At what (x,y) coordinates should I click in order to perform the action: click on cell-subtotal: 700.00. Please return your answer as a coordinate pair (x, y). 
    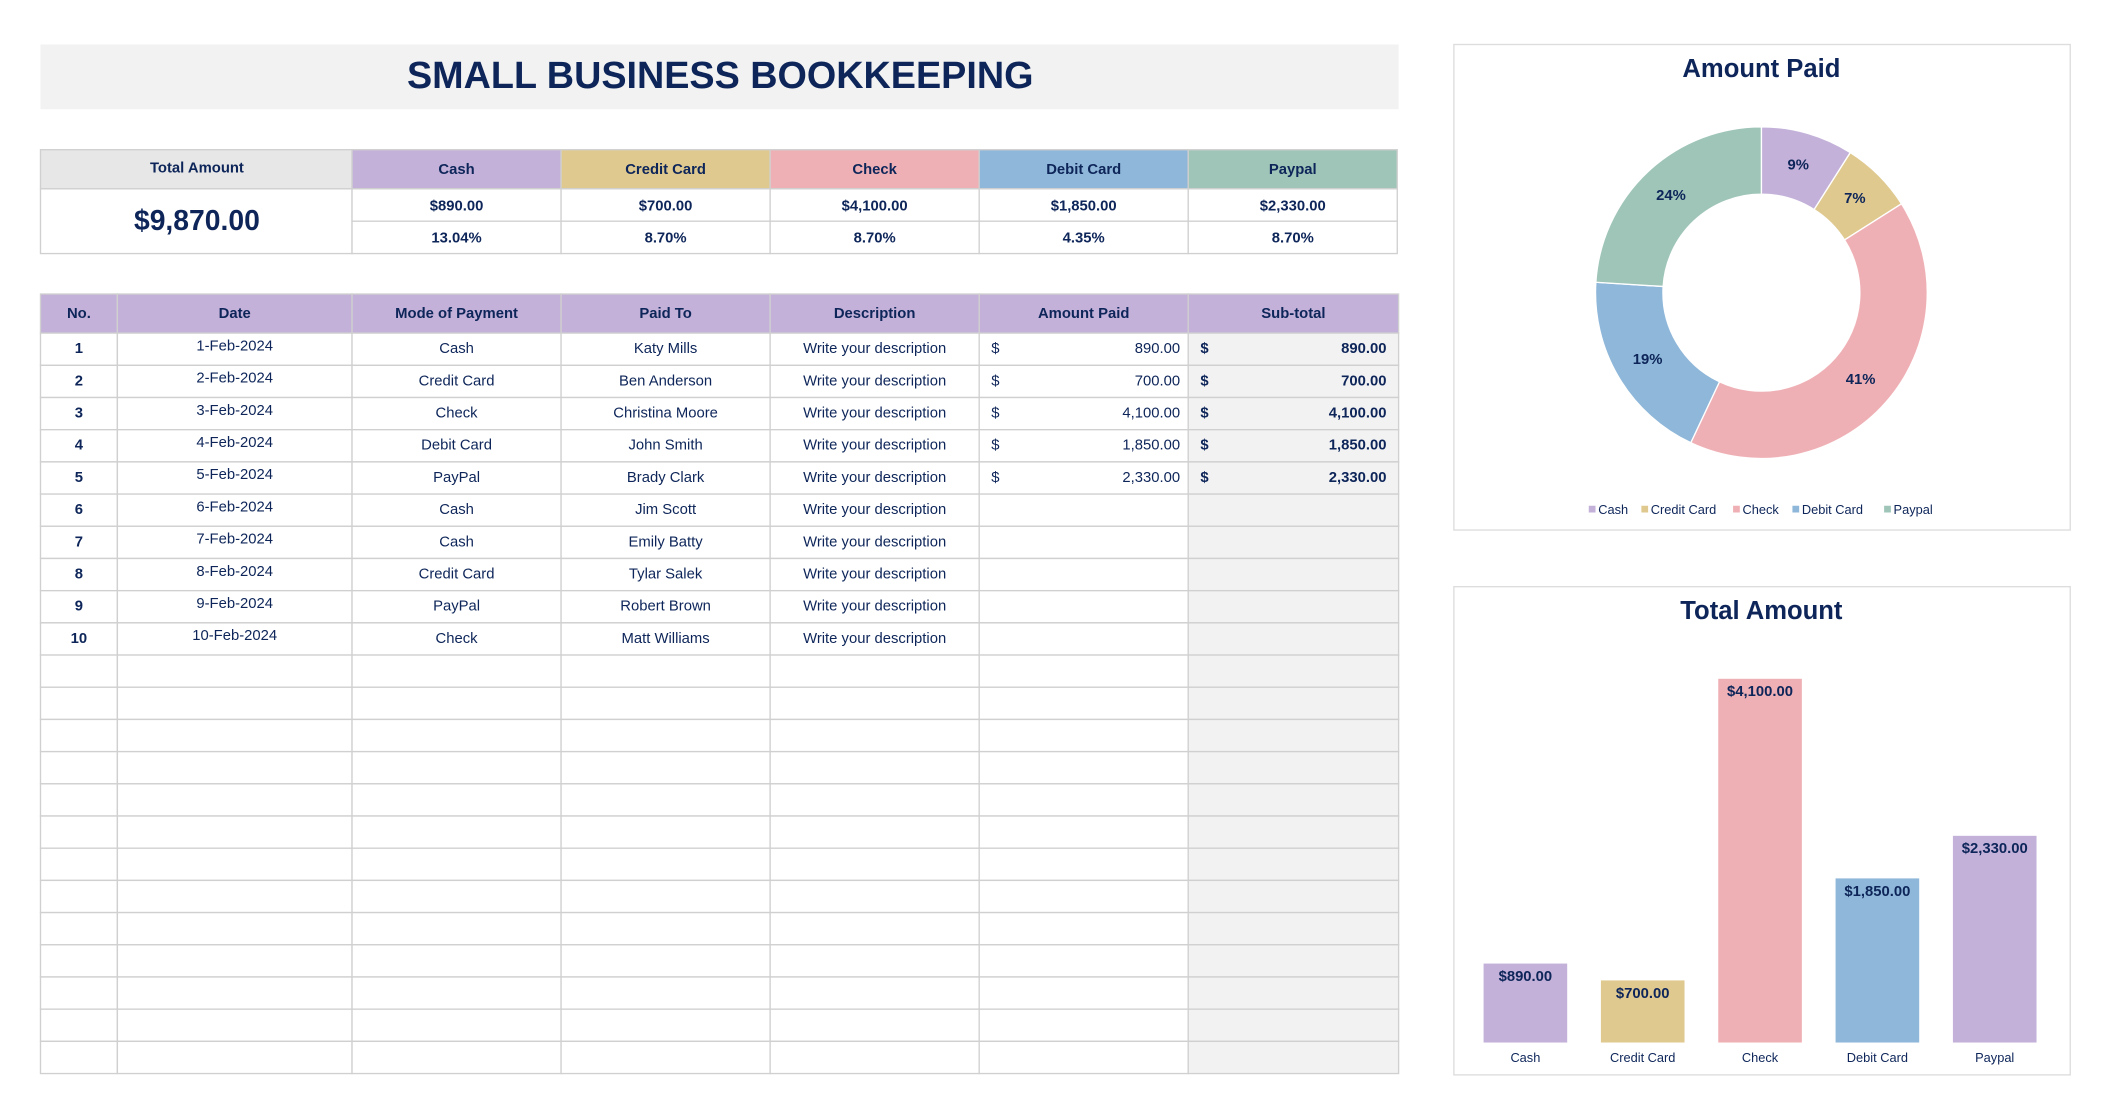
    Looking at the image, I should click on (1363, 381).